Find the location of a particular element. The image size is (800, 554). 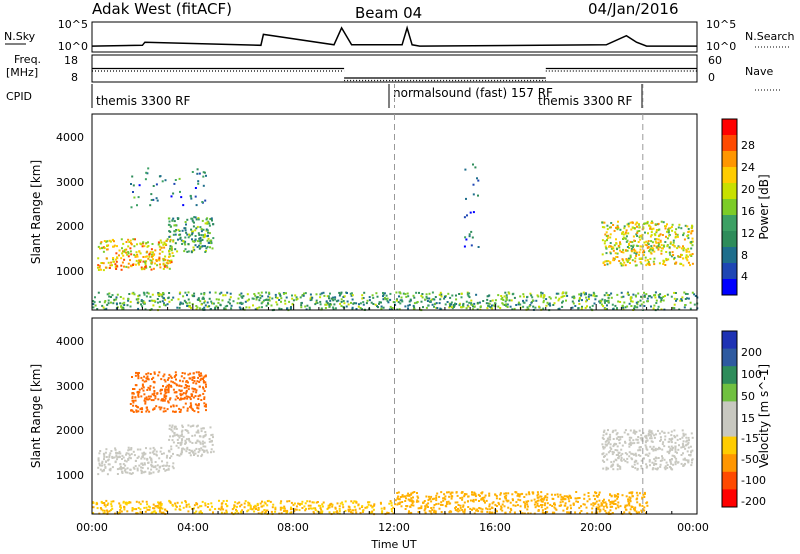

colorbar-swatch is located at coordinates (729, 271).